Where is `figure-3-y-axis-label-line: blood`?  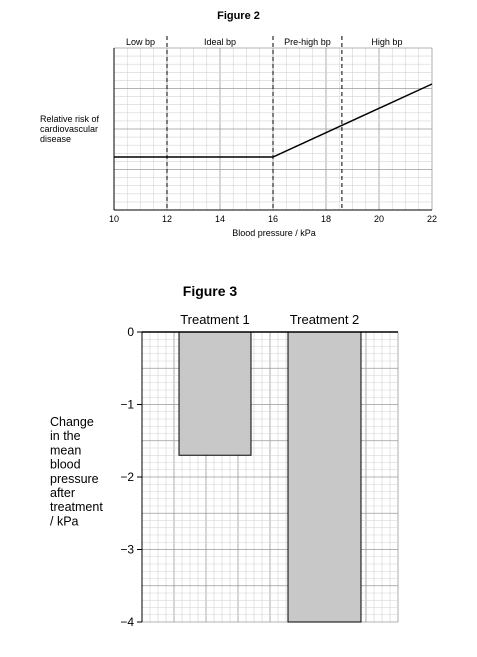 figure-3-y-axis-label-line: blood is located at coordinates (65, 465).